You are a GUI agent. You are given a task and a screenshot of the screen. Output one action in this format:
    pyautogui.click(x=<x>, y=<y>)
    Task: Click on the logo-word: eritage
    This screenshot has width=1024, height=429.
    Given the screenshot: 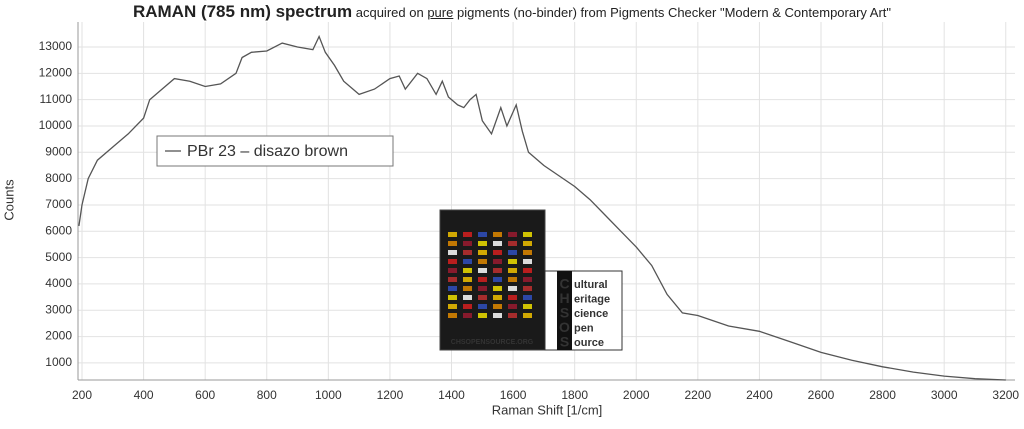 What is the action you would take?
    pyautogui.click(x=592, y=299)
    